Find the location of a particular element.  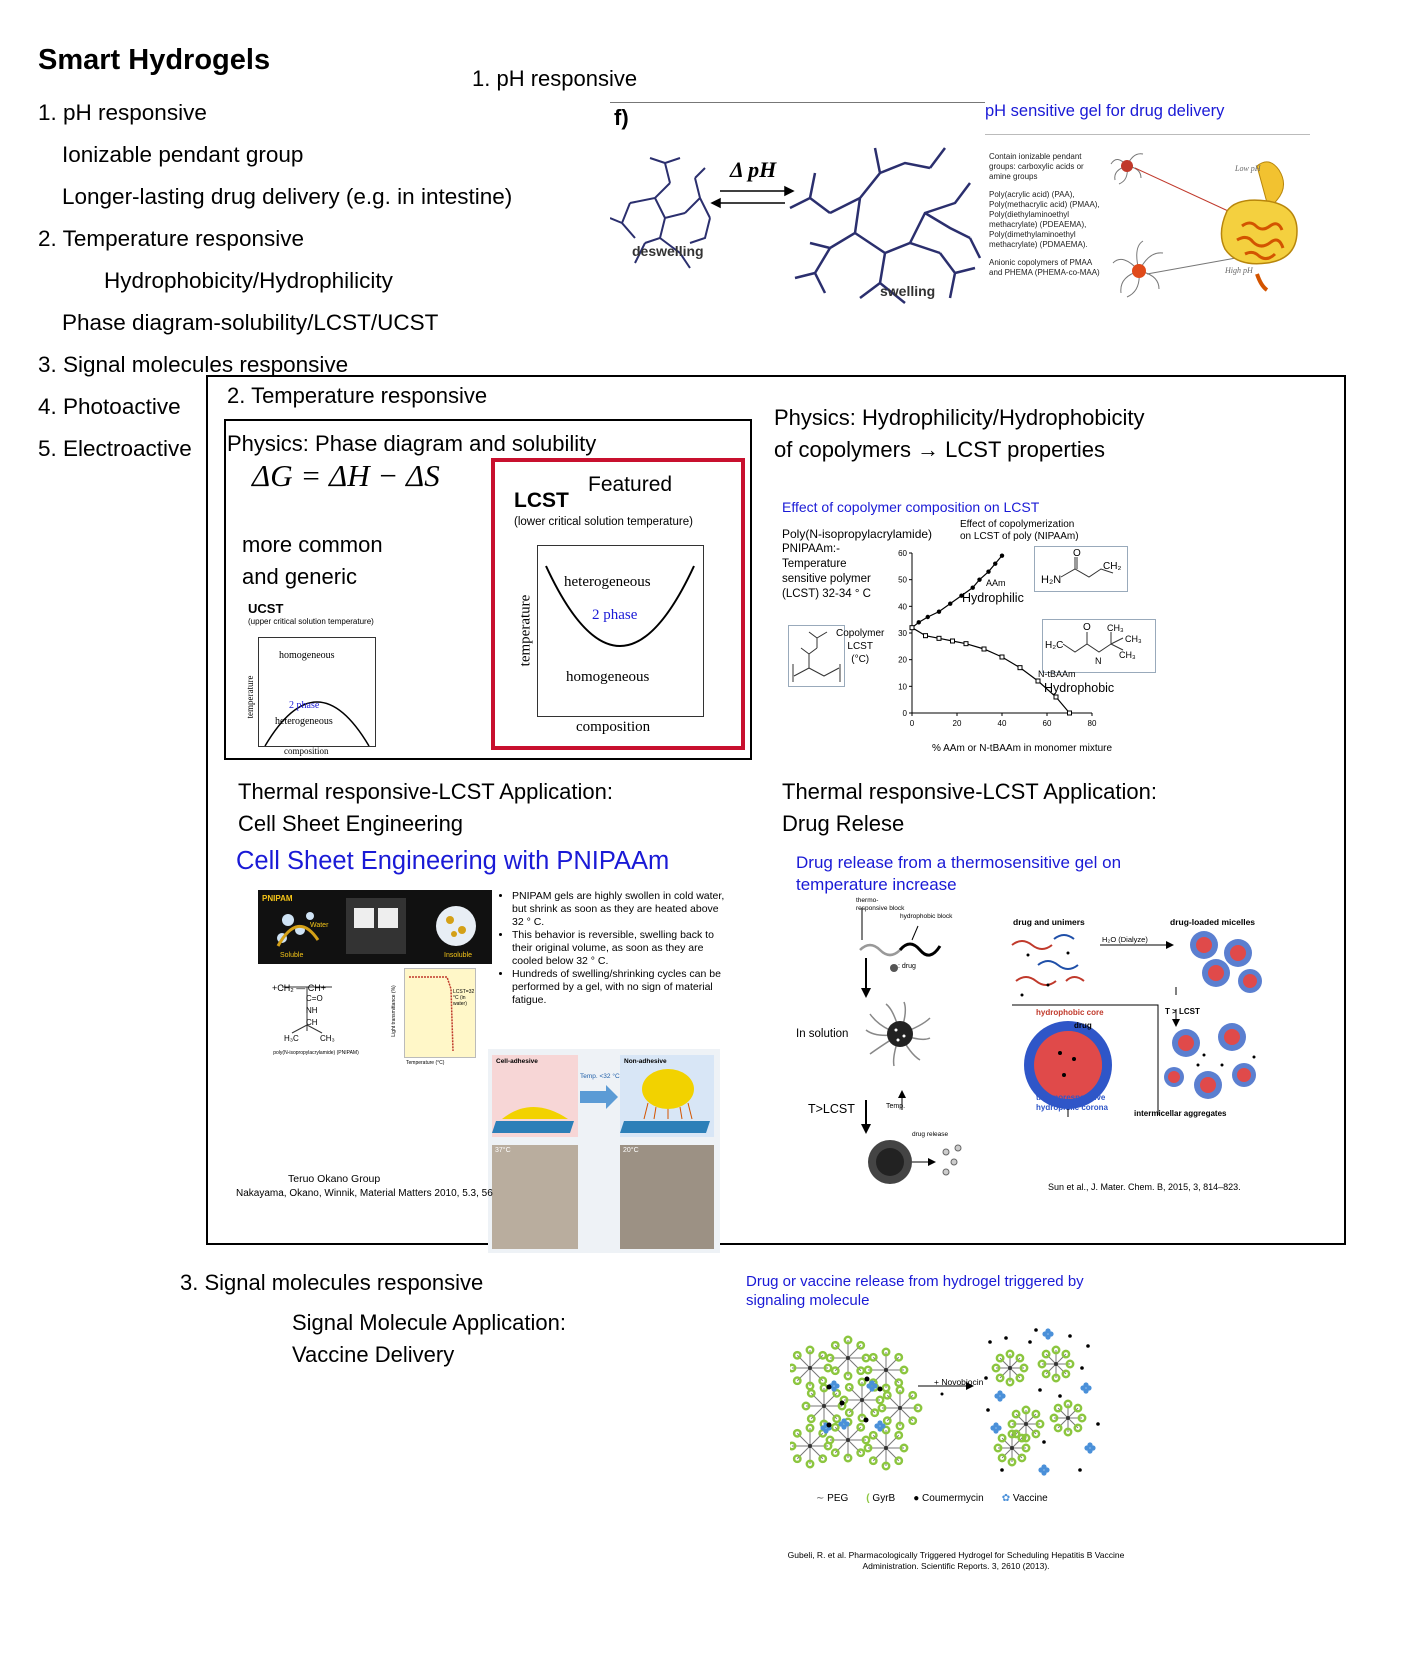

micelle-aggregation-diagram is located at coordinates (1136, 1024).